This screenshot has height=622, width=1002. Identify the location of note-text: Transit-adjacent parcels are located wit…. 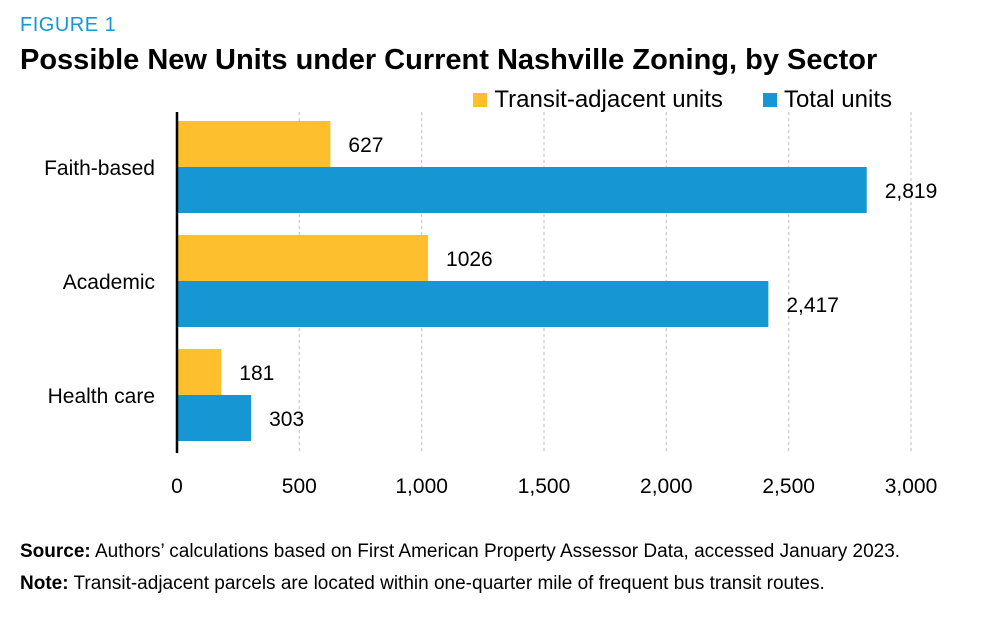
(446, 583).